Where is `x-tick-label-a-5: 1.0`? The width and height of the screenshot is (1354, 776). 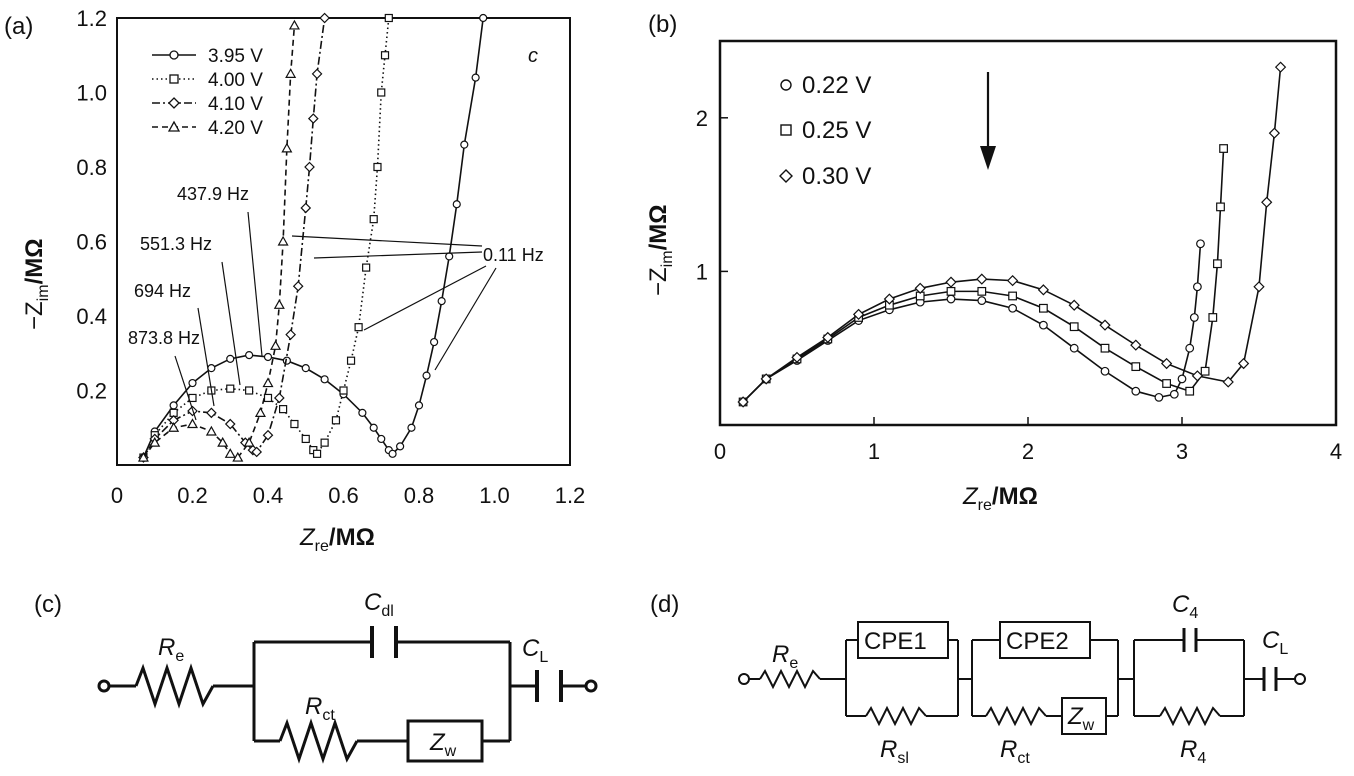 x-tick-label-a-5: 1.0 is located at coordinates (494, 495).